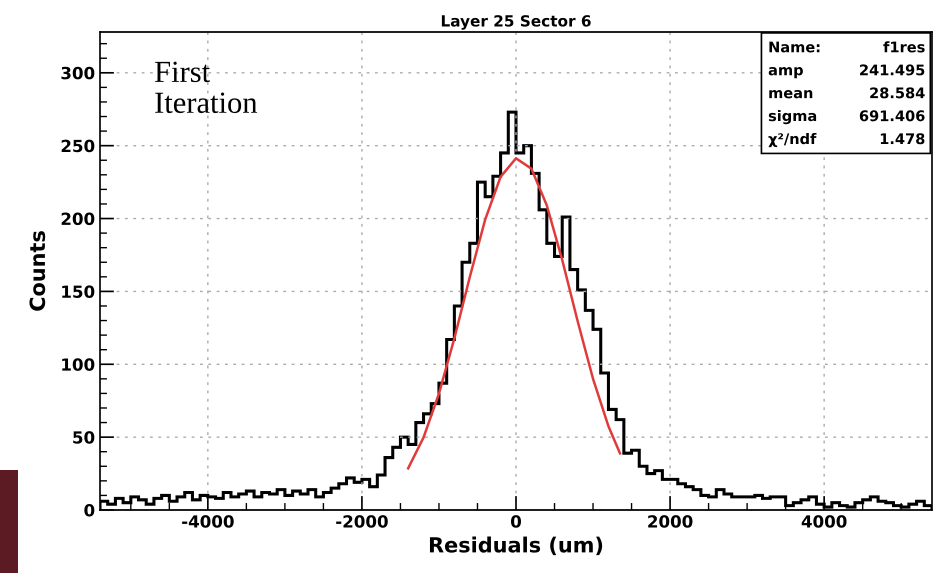 This screenshot has height=573, width=934. Describe the element at coordinates (824, 521) in the screenshot. I see `x-tick-label: 4000` at that location.